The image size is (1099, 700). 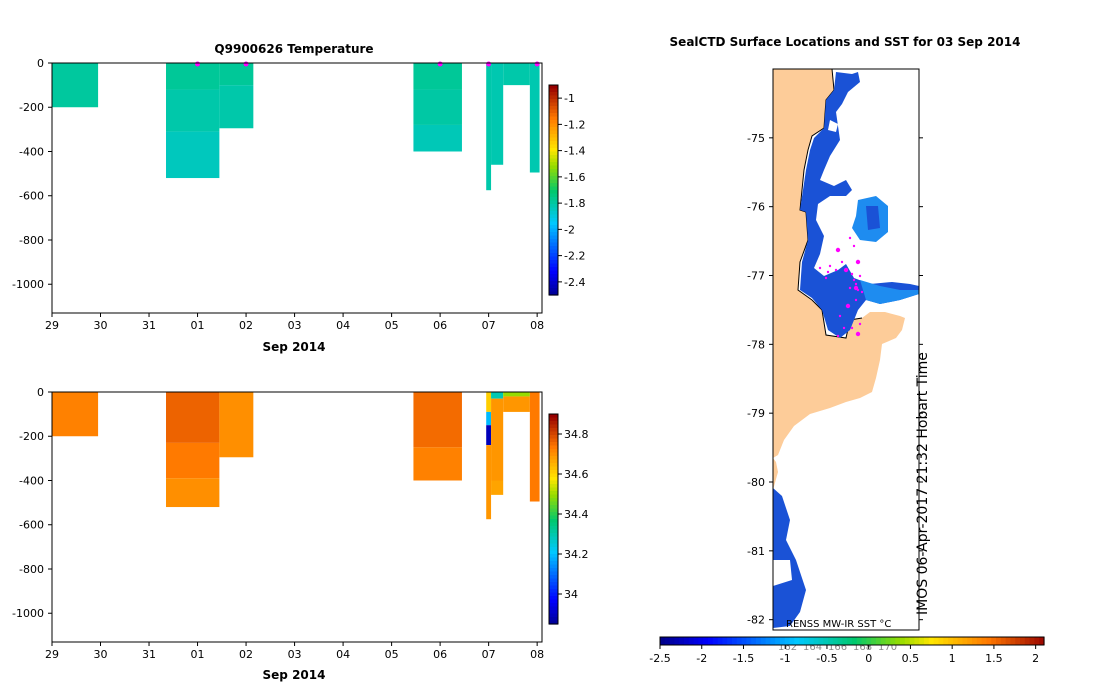 What do you see at coordinates (775, 474) in the screenshot?
I see `land-strip` at bounding box center [775, 474].